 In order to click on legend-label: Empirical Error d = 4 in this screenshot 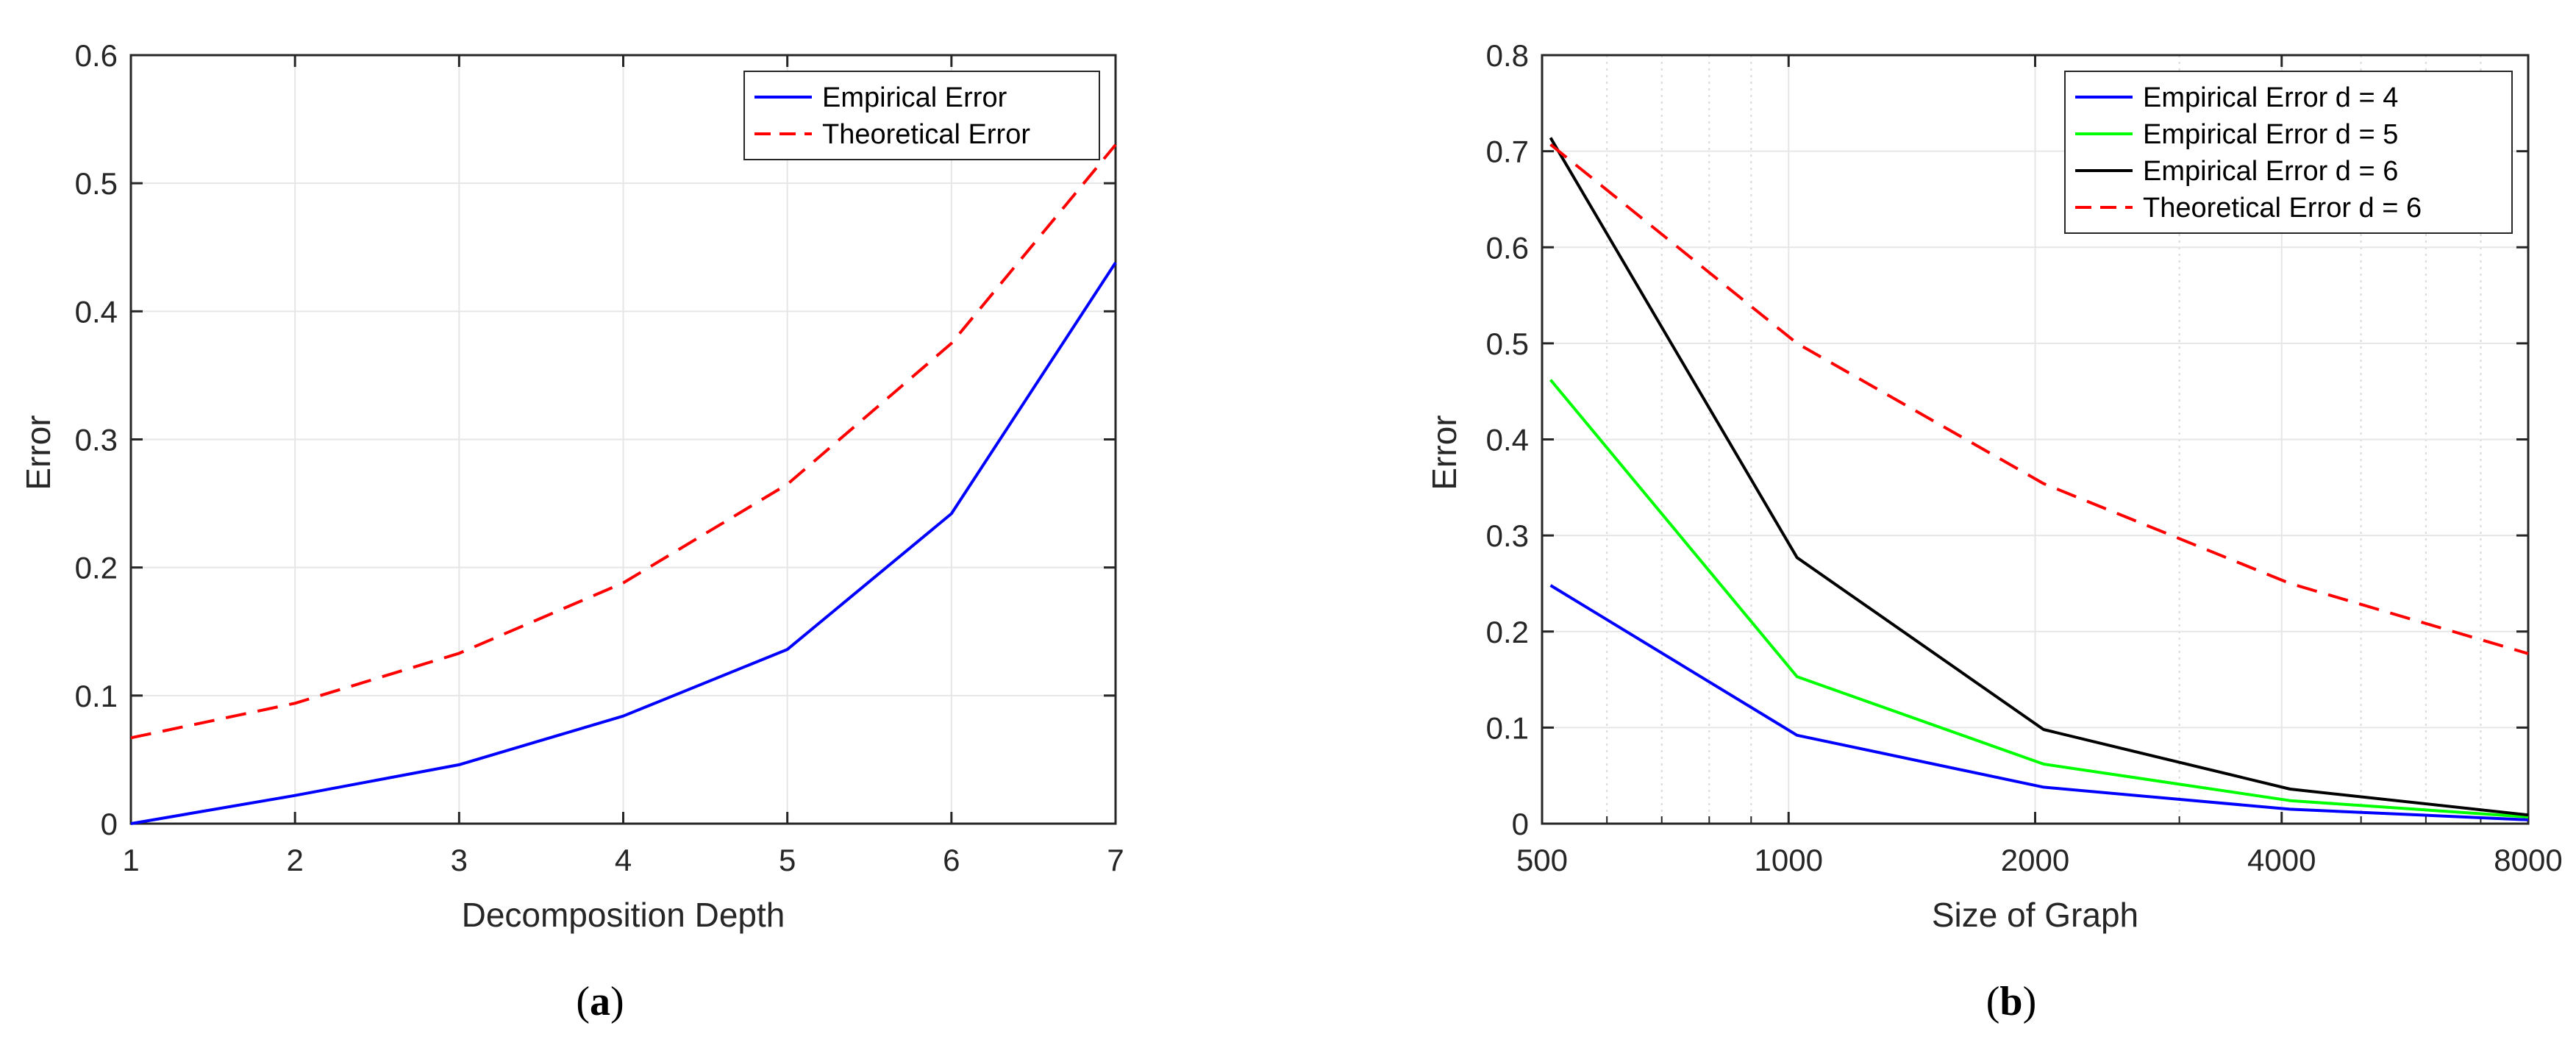, I will do `click(2270, 97)`.